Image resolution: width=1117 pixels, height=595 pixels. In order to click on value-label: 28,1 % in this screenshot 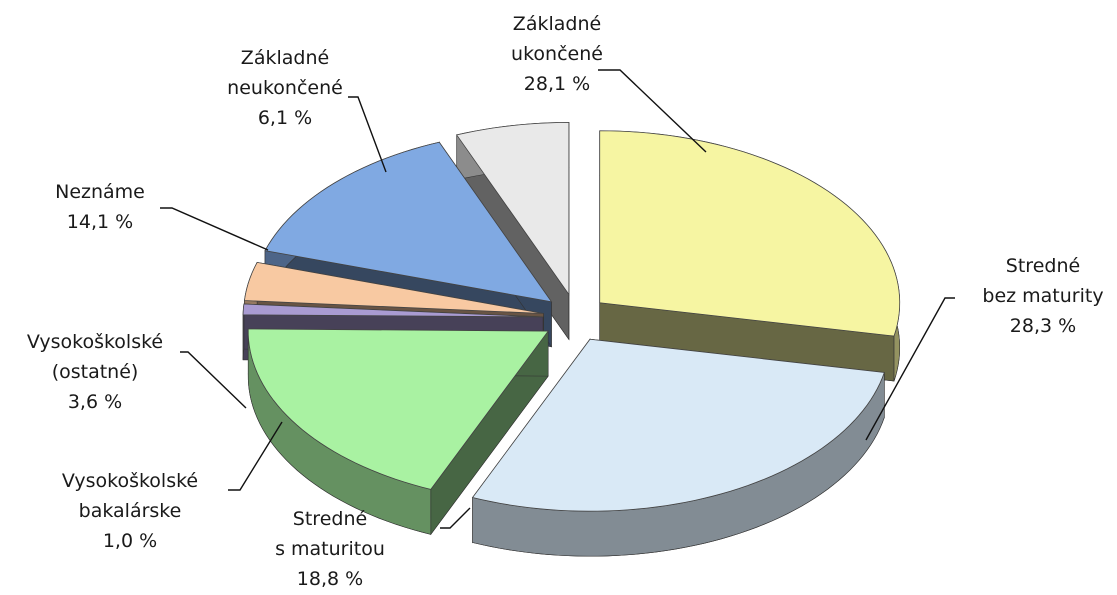, I will do `click(557, 84)`.